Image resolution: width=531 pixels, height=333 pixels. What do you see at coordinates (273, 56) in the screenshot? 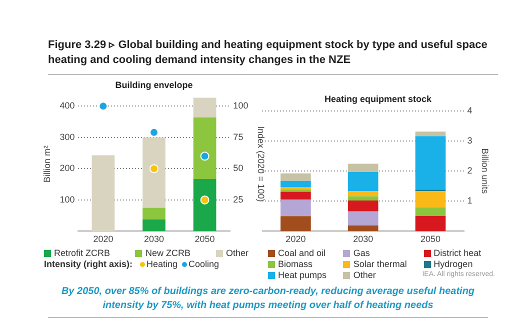
I see `caption: Figure 3.29 ▹ Global building and heating equipment stock by type and useful space heating and cooling demand intensity changes in the NZE` at bounding box center [273, 56].